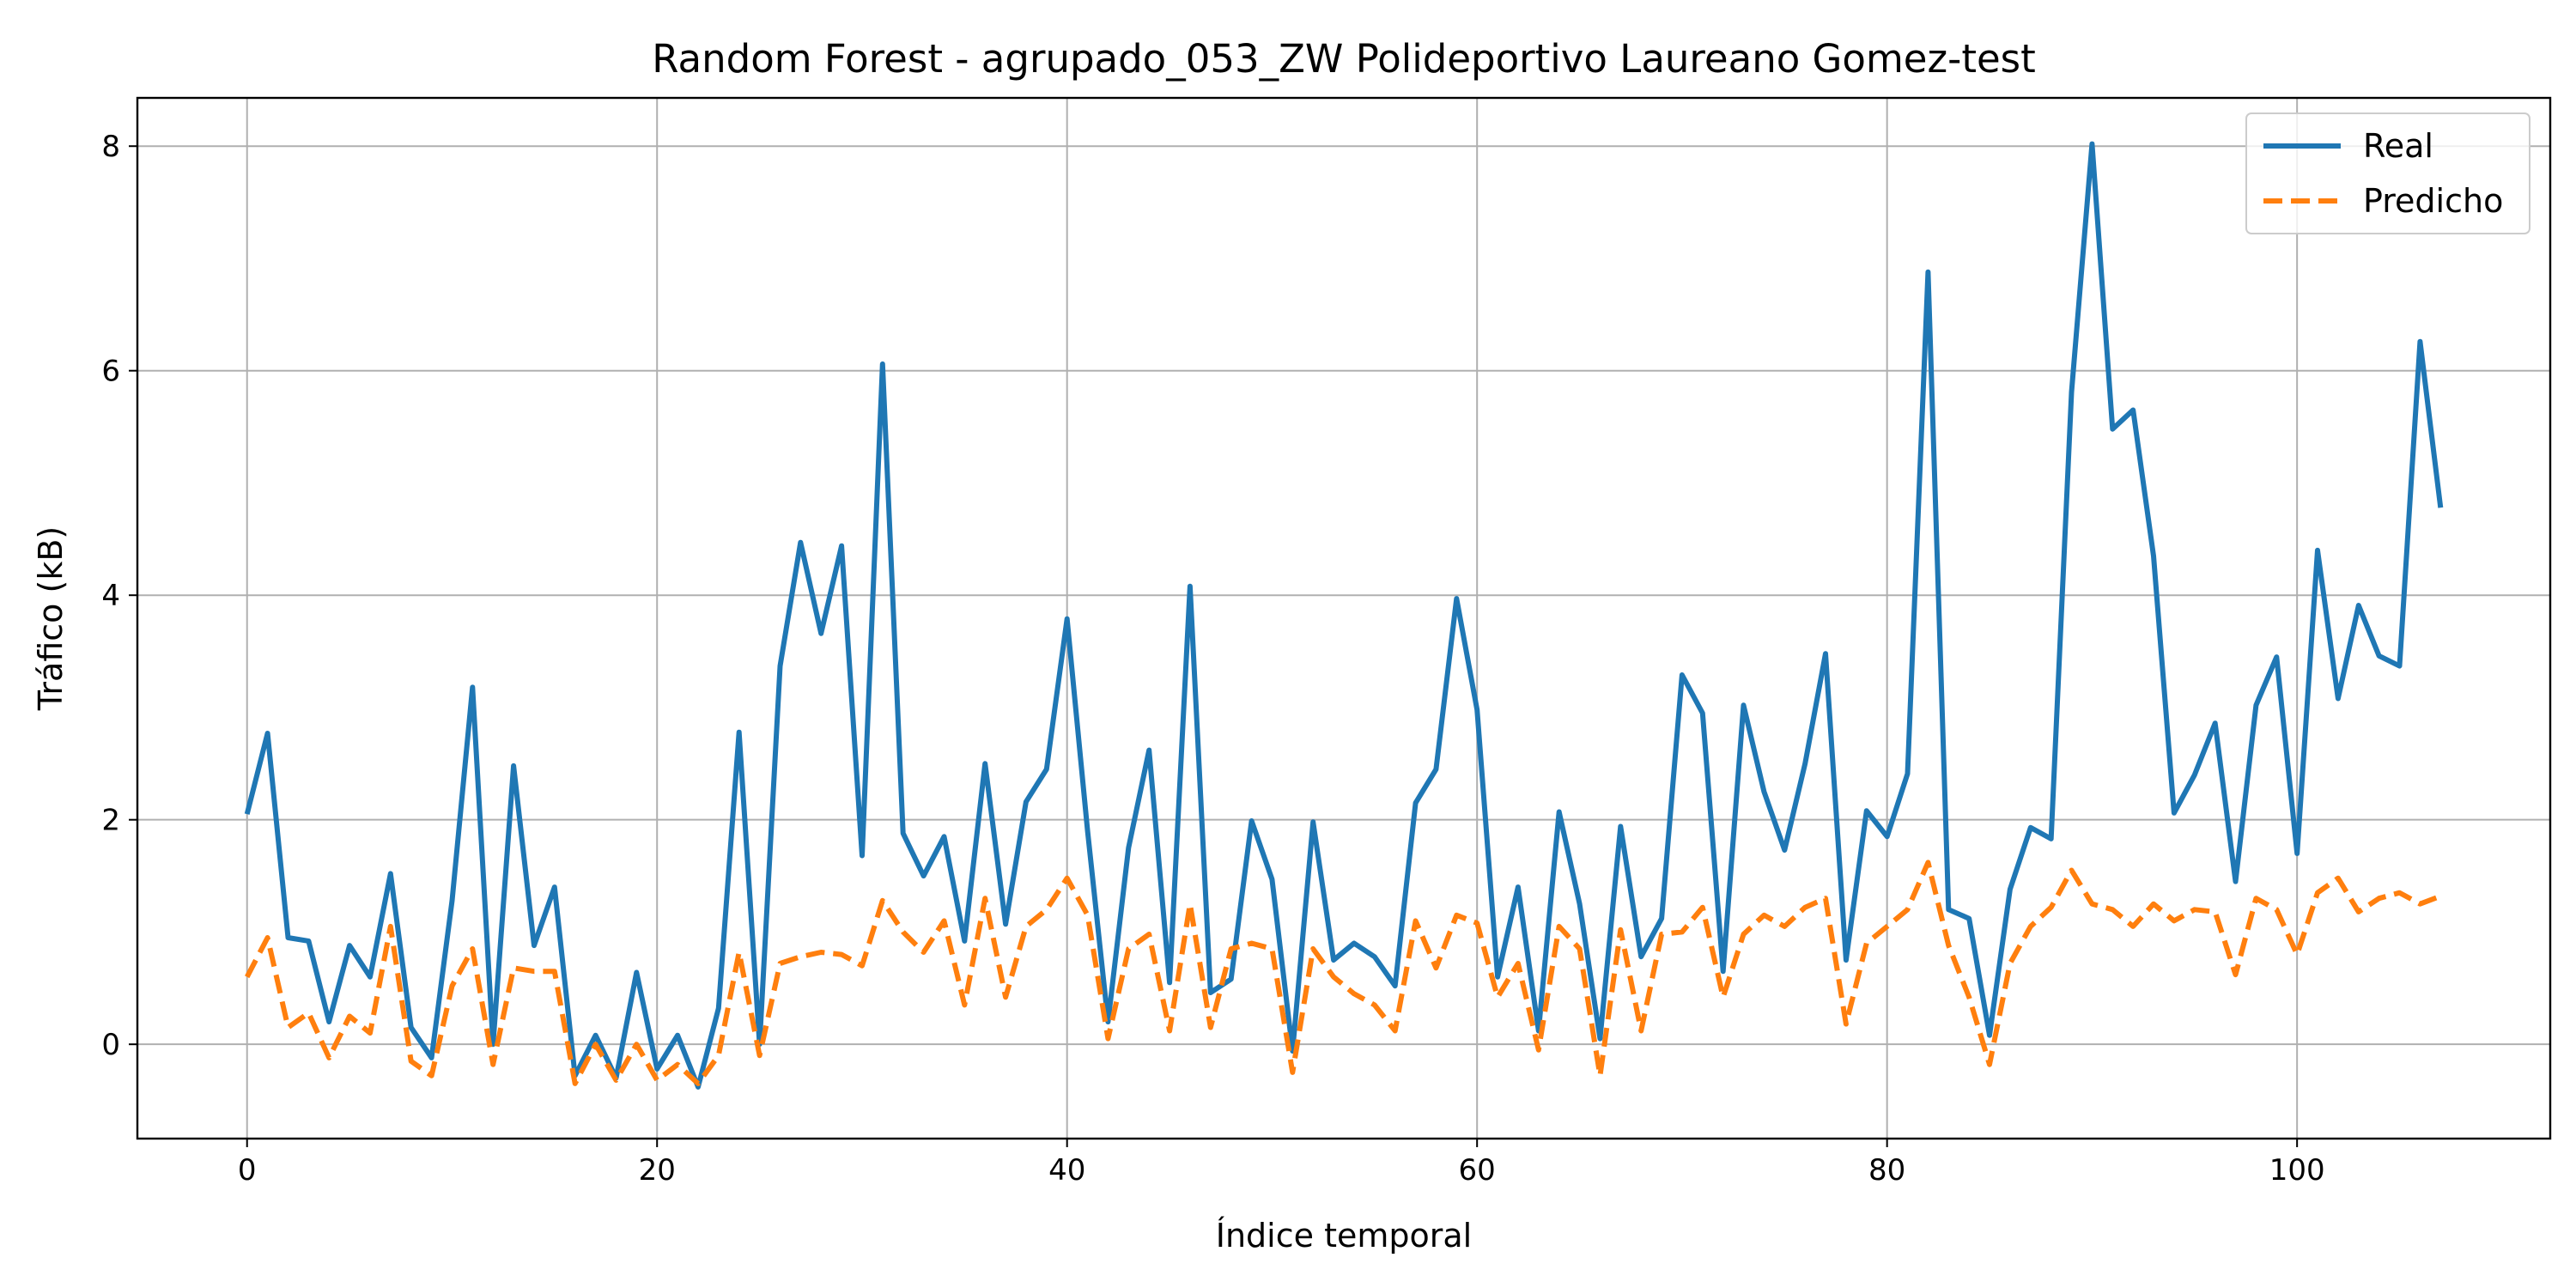 The width and height of the screenshot is (2576, 1288). I want to click on legend-label-real: Real, so click(2398, 146).